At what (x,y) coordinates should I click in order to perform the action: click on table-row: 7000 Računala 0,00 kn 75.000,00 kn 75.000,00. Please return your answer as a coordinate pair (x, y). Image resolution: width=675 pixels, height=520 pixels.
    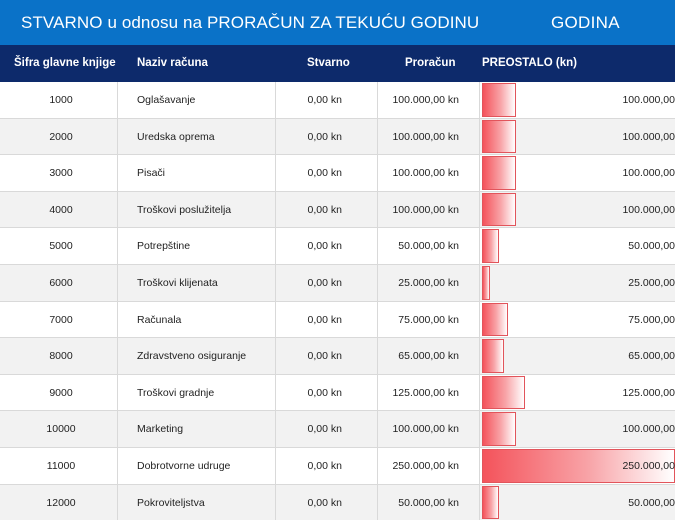
    Looking at the image, I should click on (337, 320).